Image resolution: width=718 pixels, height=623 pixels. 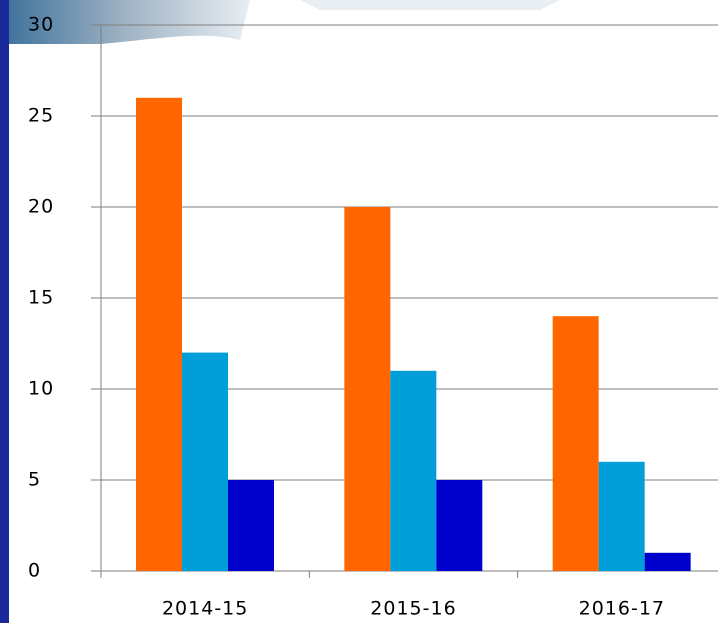 What do you see at coordinates (413, 609) in the screenshot?
I see `x-tick-label: 2015-16` at bounding box center [413, 609].